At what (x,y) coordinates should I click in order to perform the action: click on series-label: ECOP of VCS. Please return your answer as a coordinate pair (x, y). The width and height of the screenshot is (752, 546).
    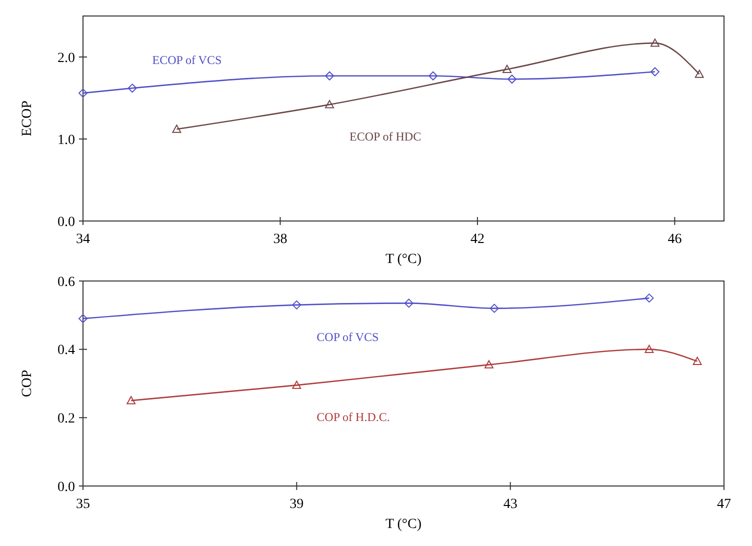
    Looking at the image, I should click on (187, 60).